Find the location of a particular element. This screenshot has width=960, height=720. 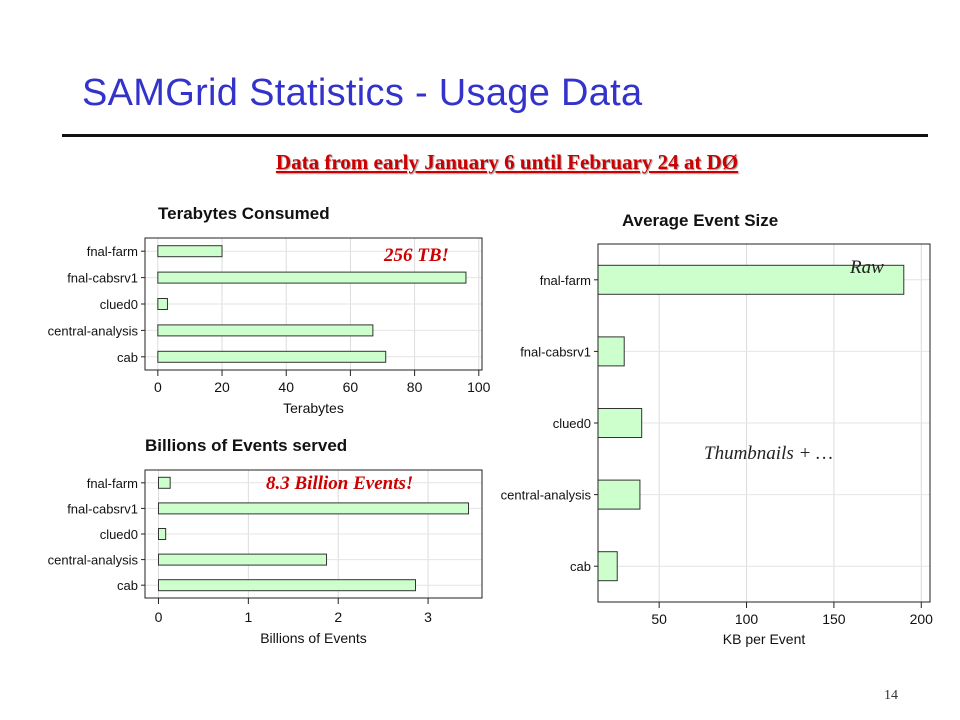

callout-raw: Raw is located at coordinates (867, 267).